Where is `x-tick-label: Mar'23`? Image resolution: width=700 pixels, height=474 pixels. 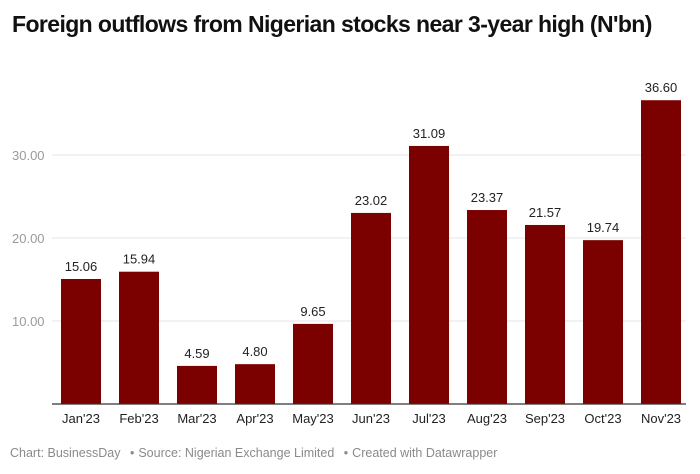
x-tick-label: Mar'23 is located at coordinates (196, 418).